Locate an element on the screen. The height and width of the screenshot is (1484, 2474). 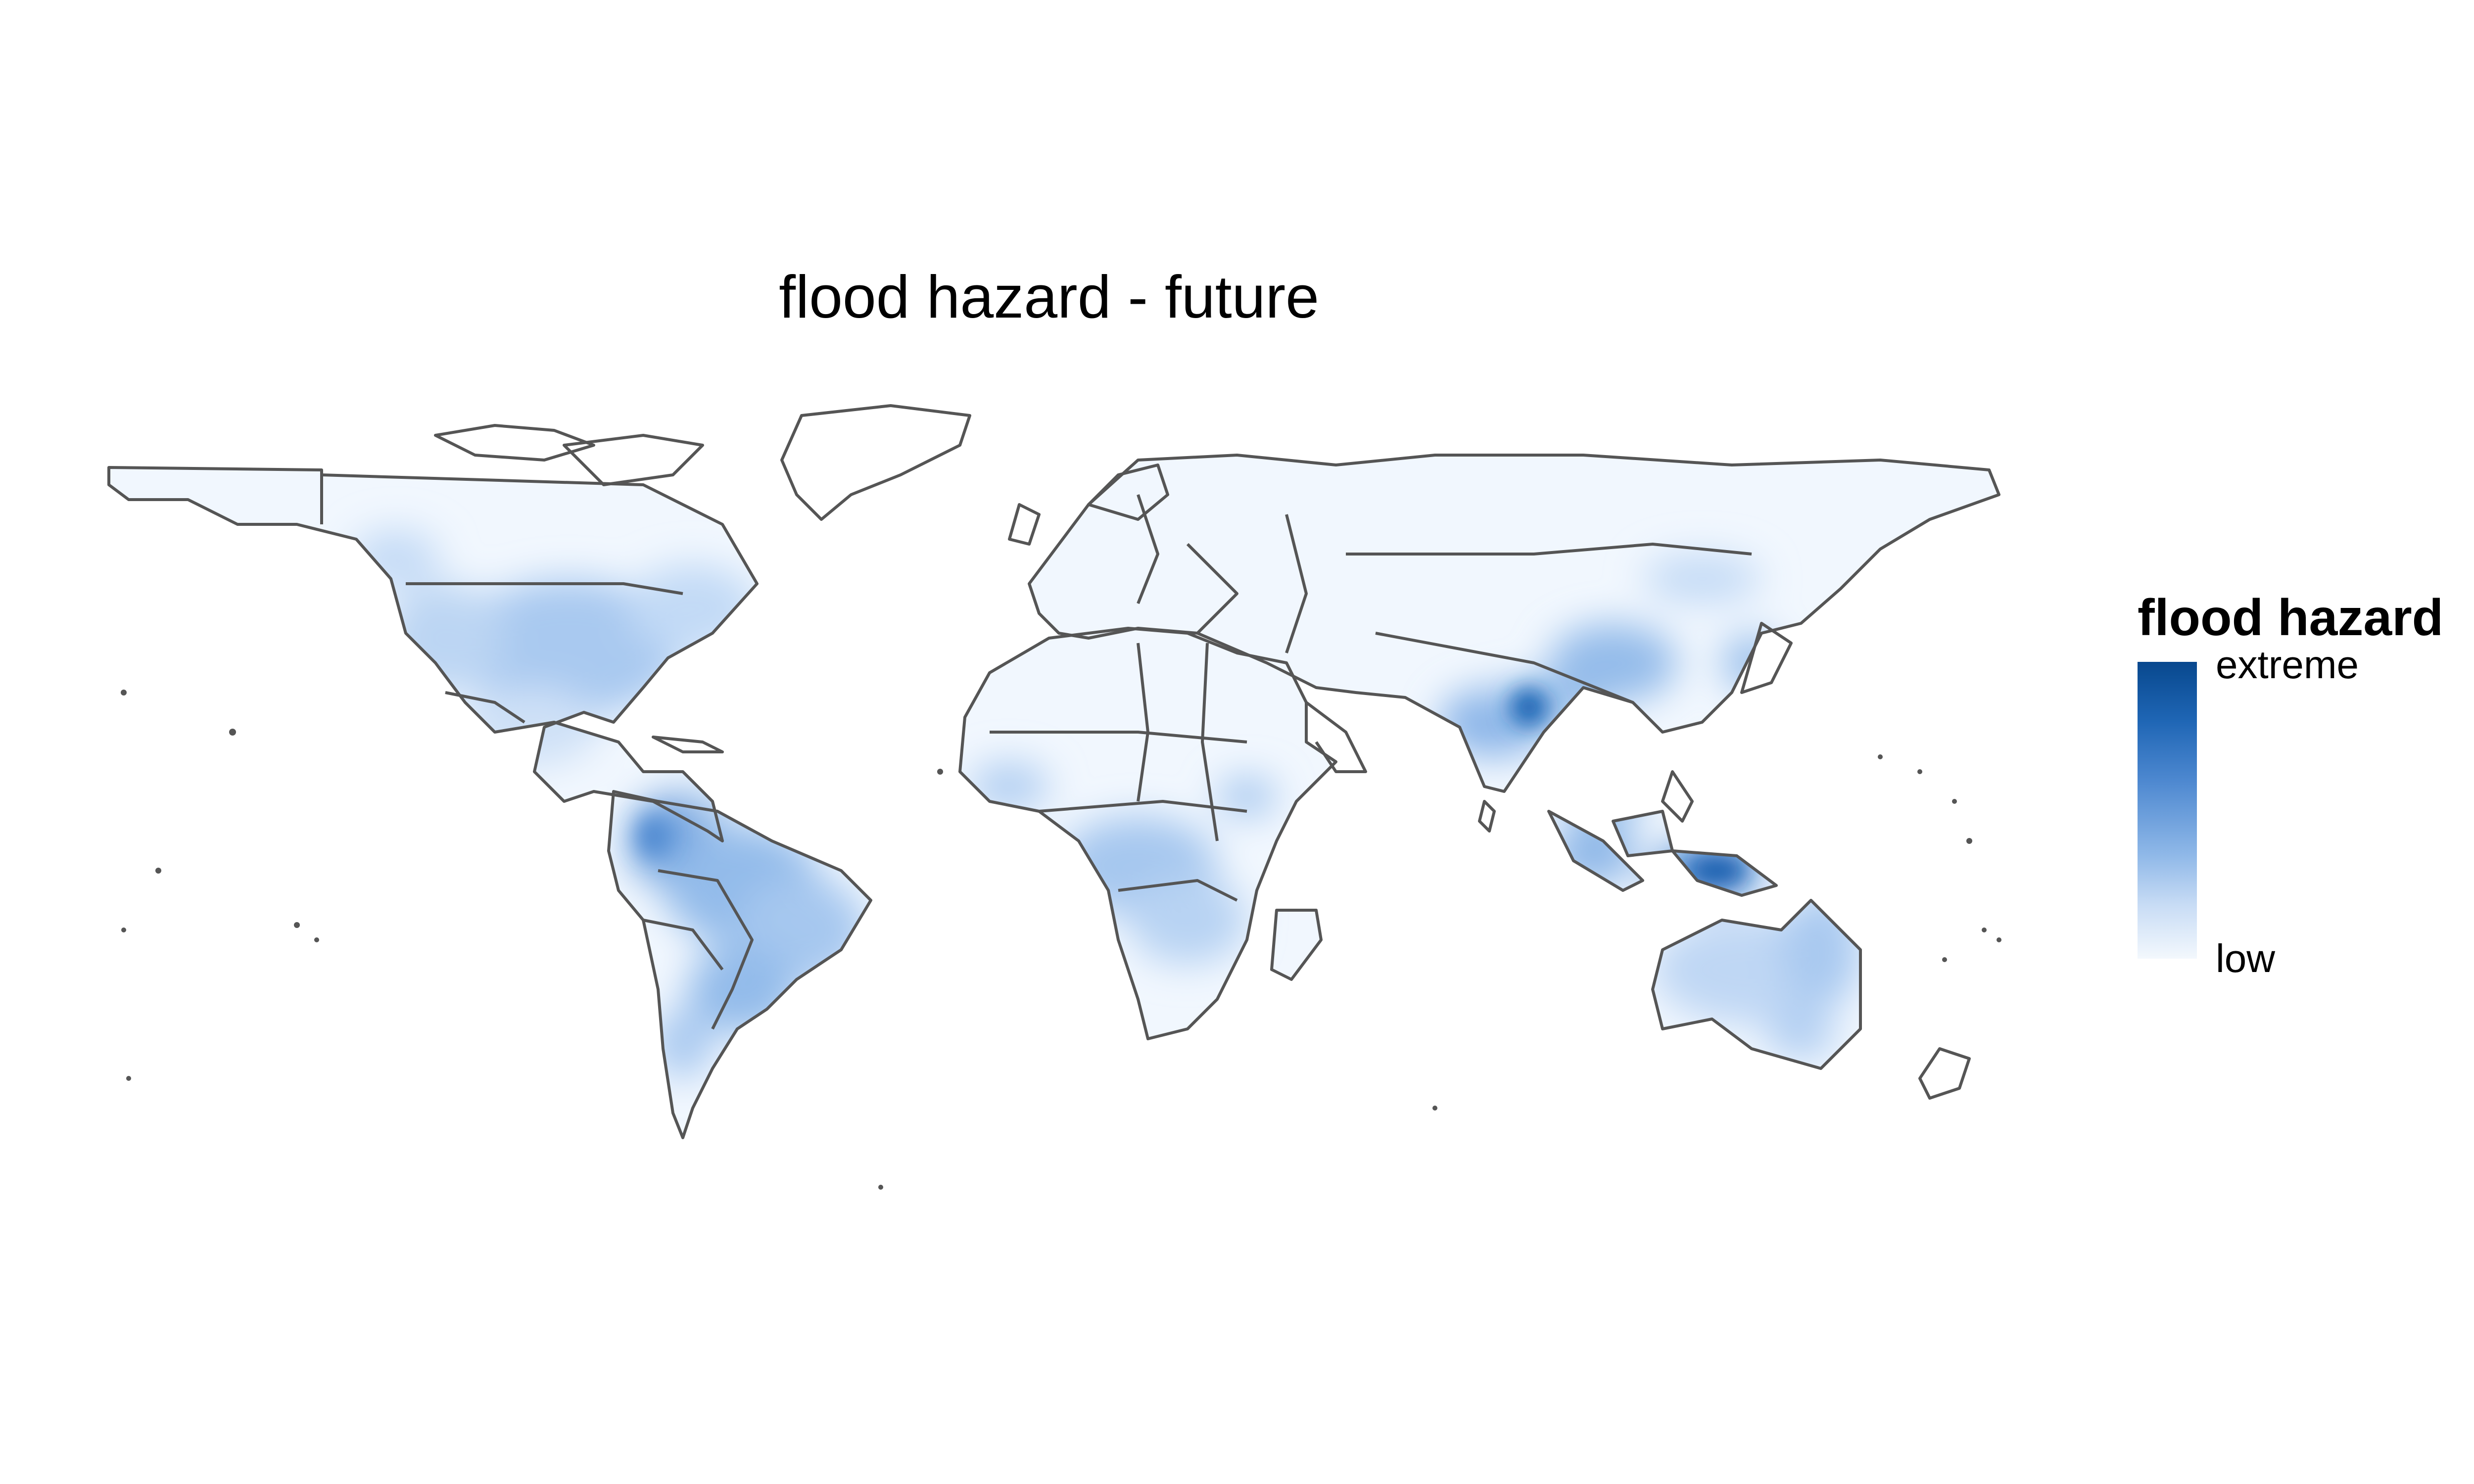
legend-title: flood hazard is located at coordinates (2291, 618).